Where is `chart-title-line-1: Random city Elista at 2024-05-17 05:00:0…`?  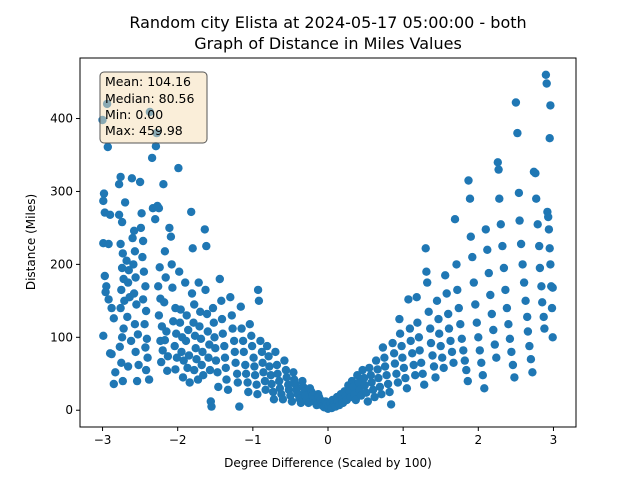
chart-title-line-1: Random city Elista at 2024-05-17 05:00:0… is located at coordinates (327, 22).